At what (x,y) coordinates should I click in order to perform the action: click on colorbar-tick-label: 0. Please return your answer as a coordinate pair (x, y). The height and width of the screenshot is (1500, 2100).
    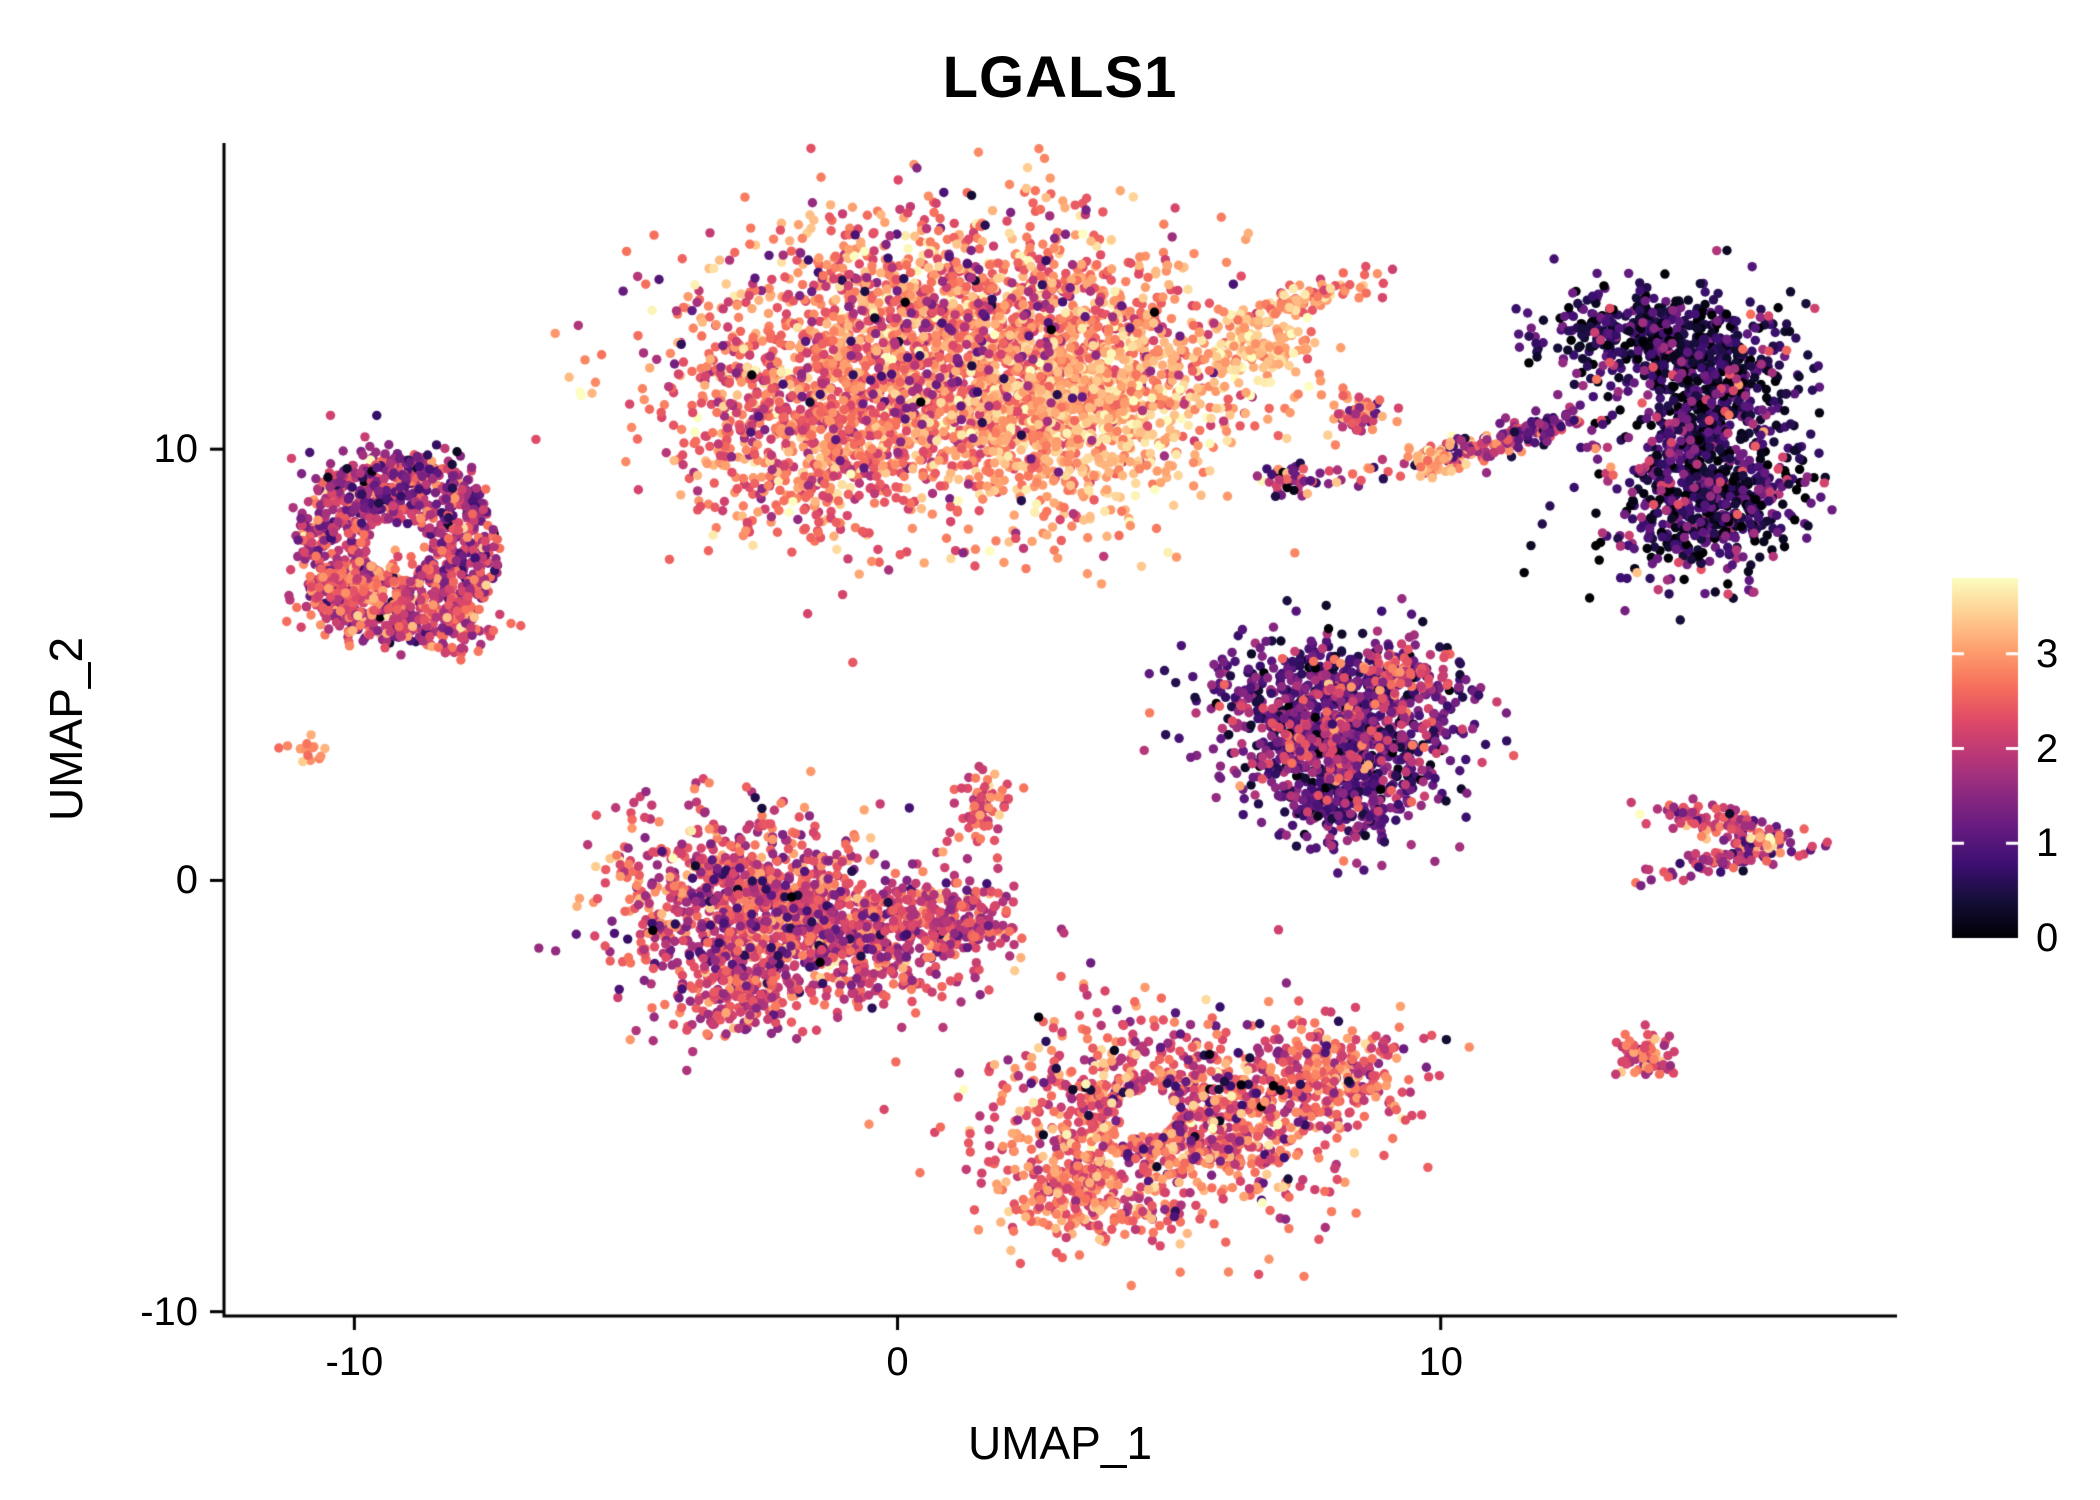
    Looking at the image, I should click on (2047, 938).